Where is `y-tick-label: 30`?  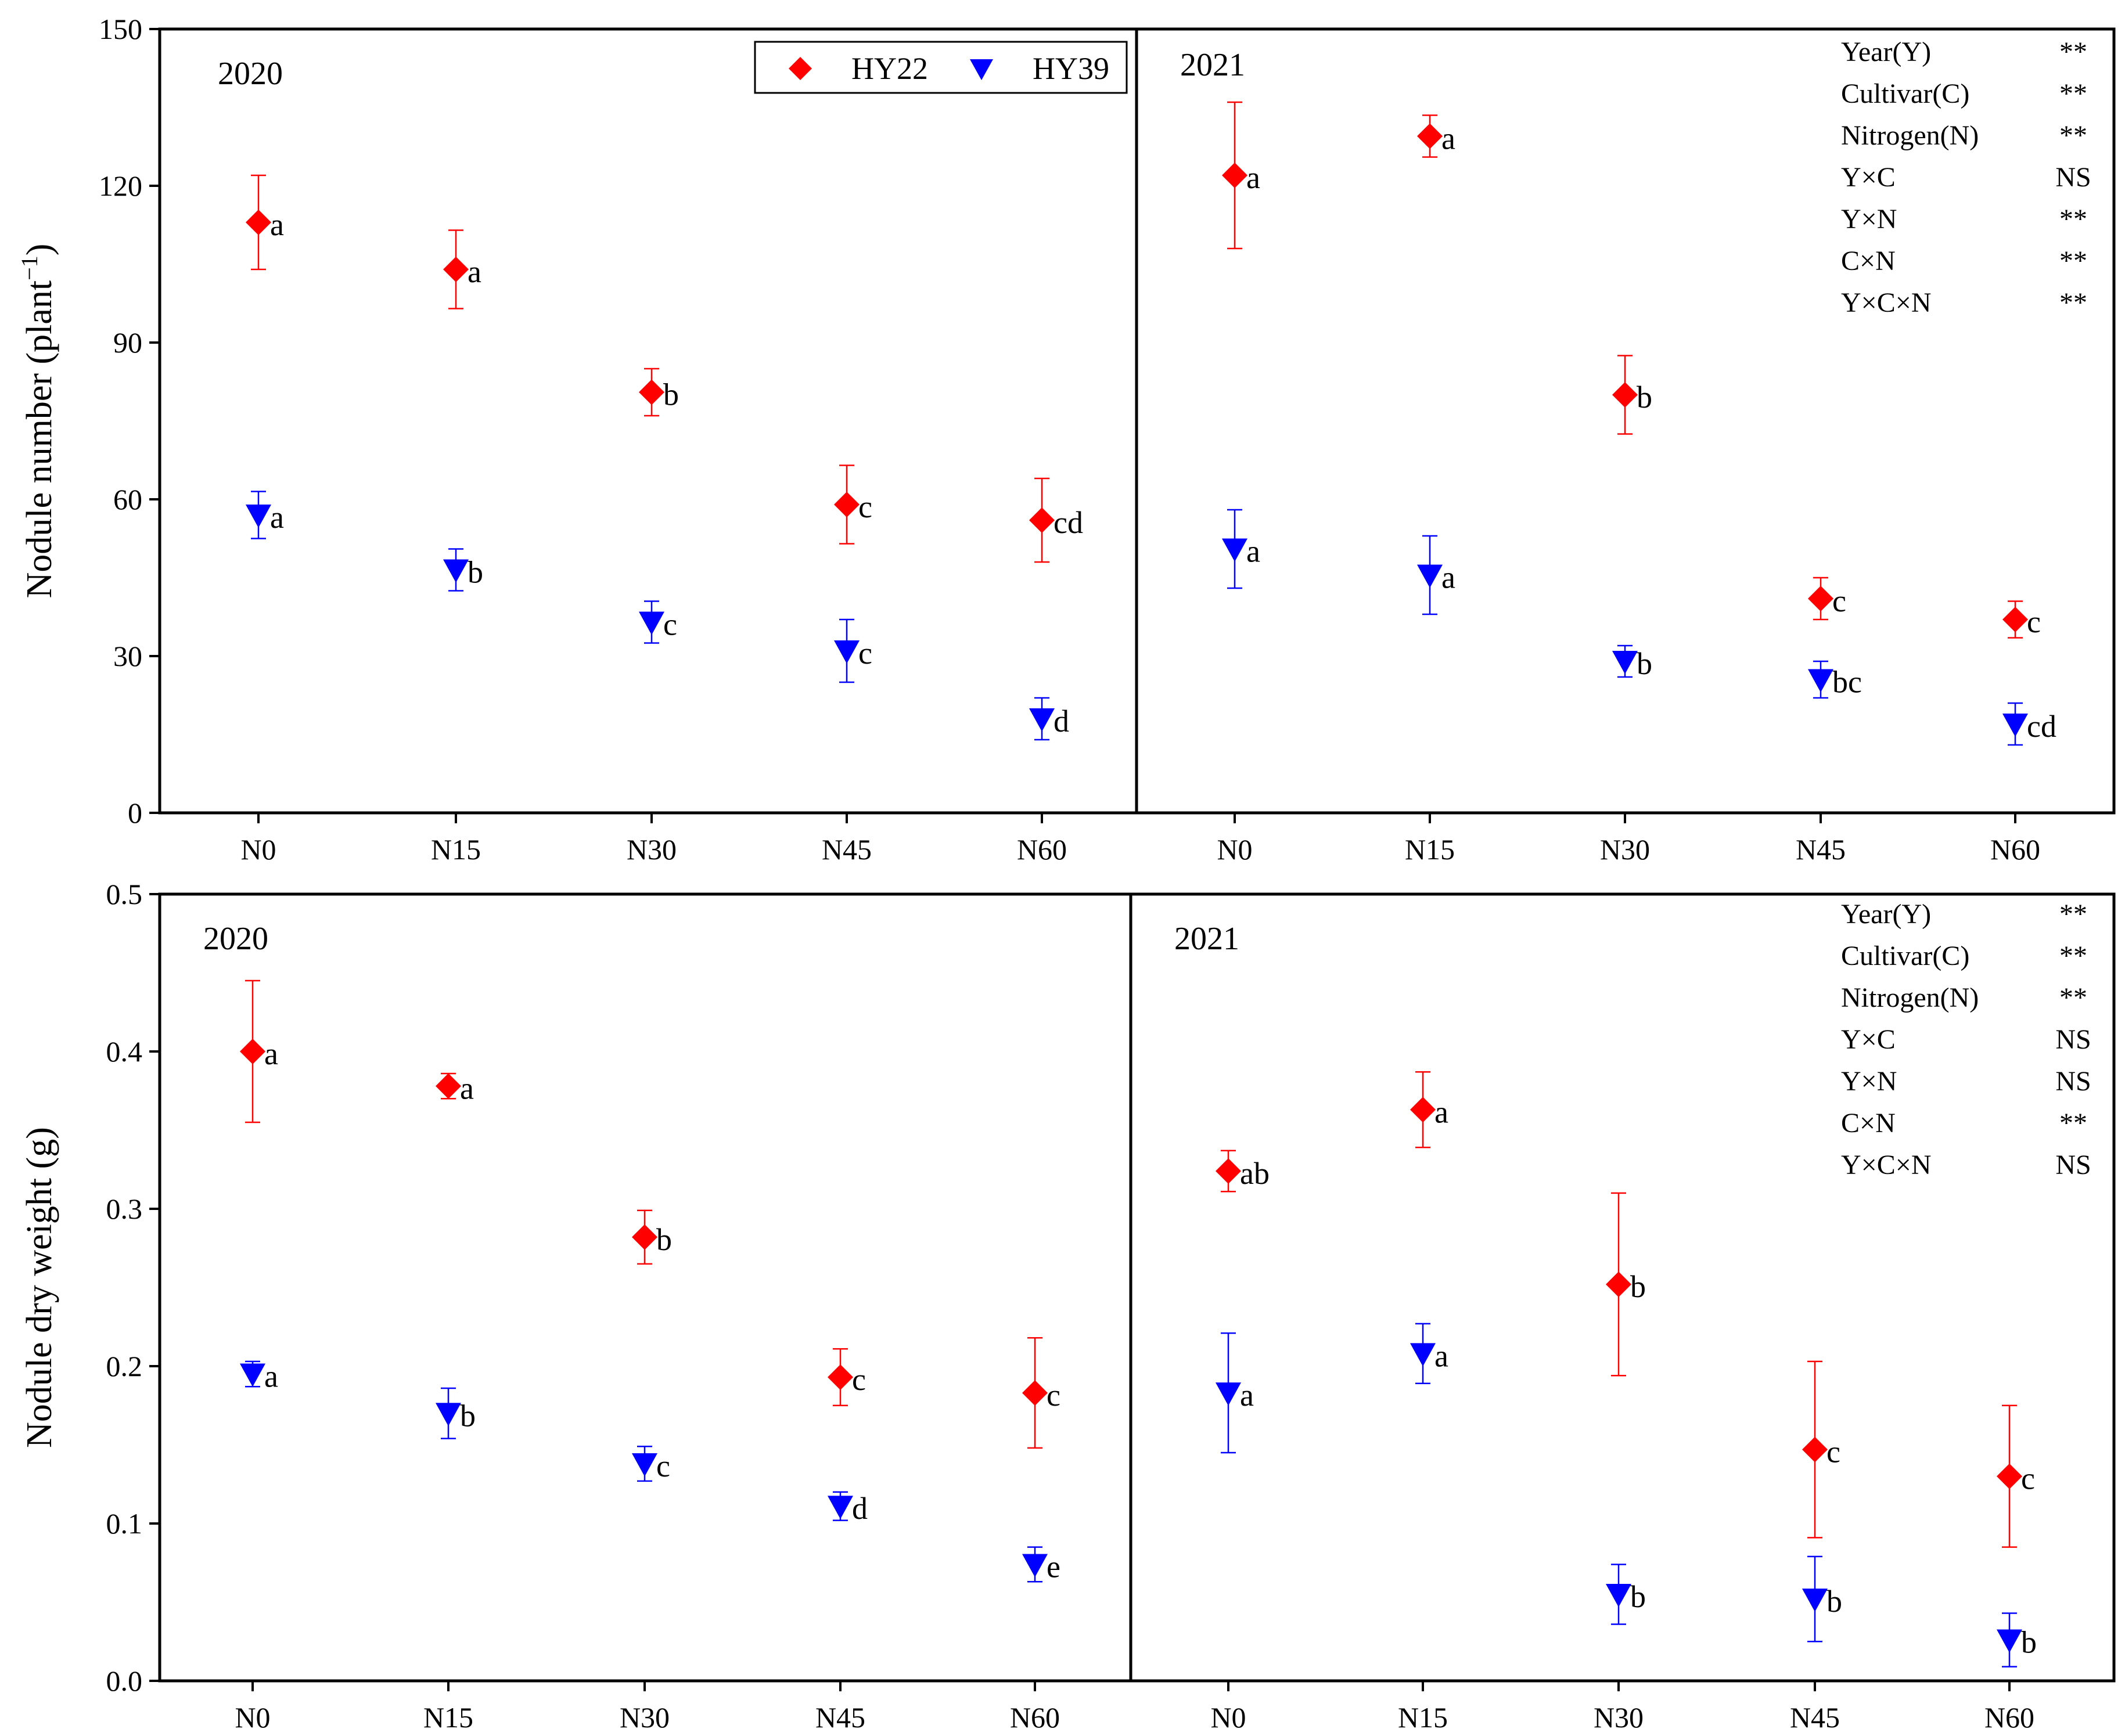
y-tick-label: 30 is located at coordinates (127, 656).